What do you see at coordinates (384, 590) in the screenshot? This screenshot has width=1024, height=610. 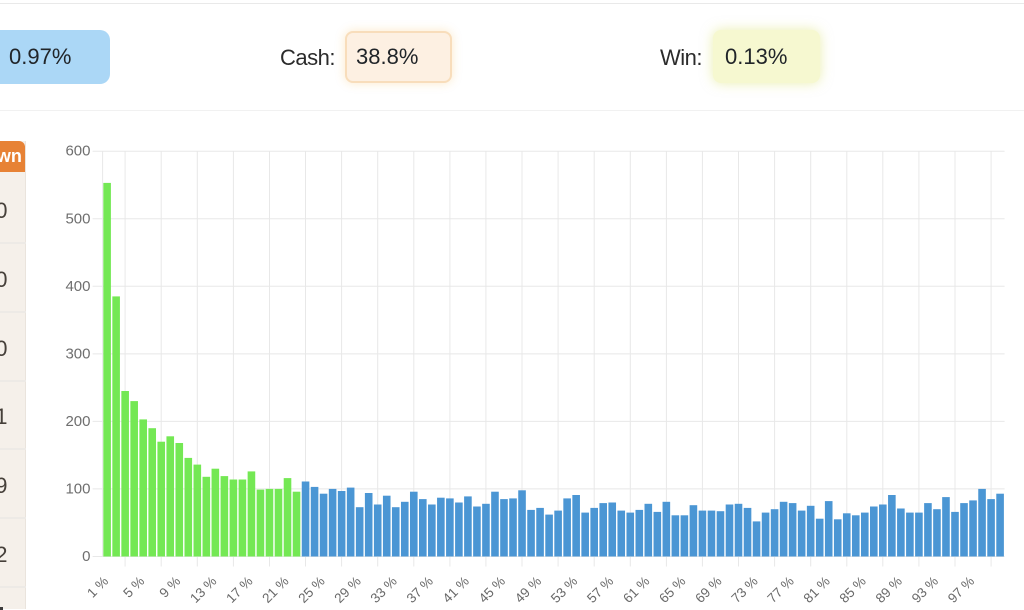 I see `svg-text: 33 %` at bounding box center [384, 590].